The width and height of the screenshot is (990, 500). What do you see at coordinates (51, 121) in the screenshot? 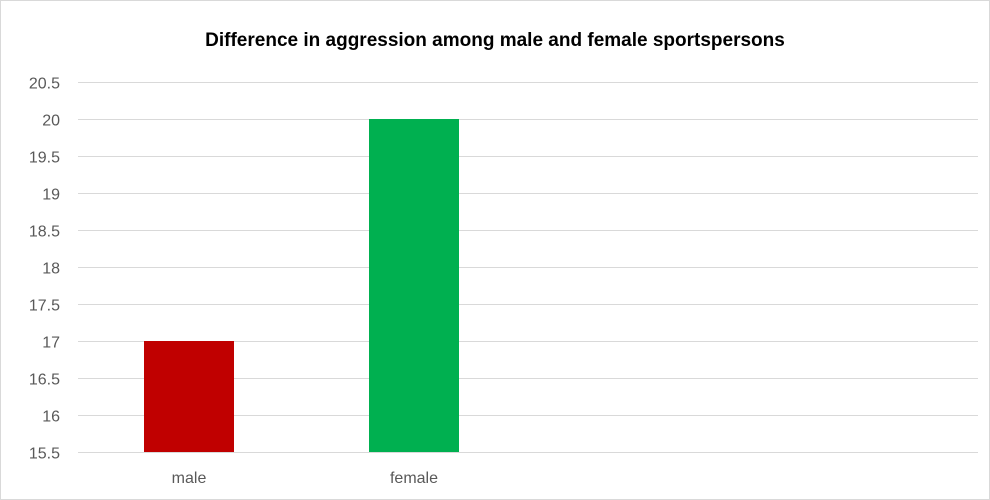
I see `y-tick-label: 20` at bounding box center [51, 121].